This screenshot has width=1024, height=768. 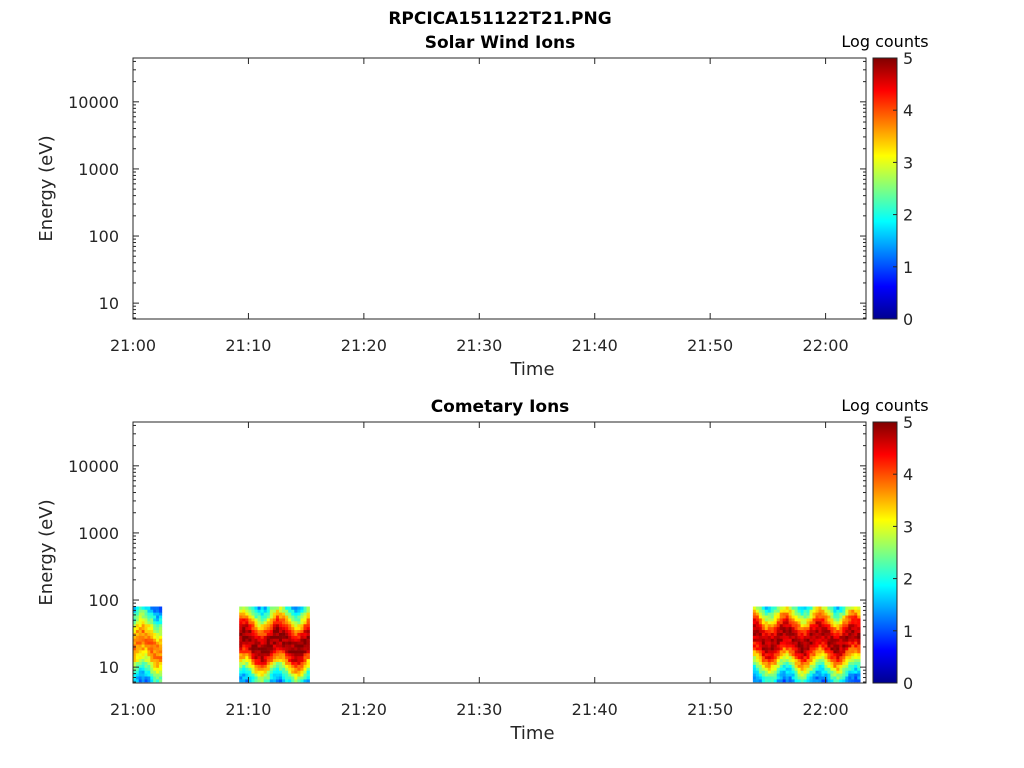 What do you see at coordinates (46, 552) in the screenshot?
I see `y-axis-label: Energy (eV)` at bounding box center [46, 552].